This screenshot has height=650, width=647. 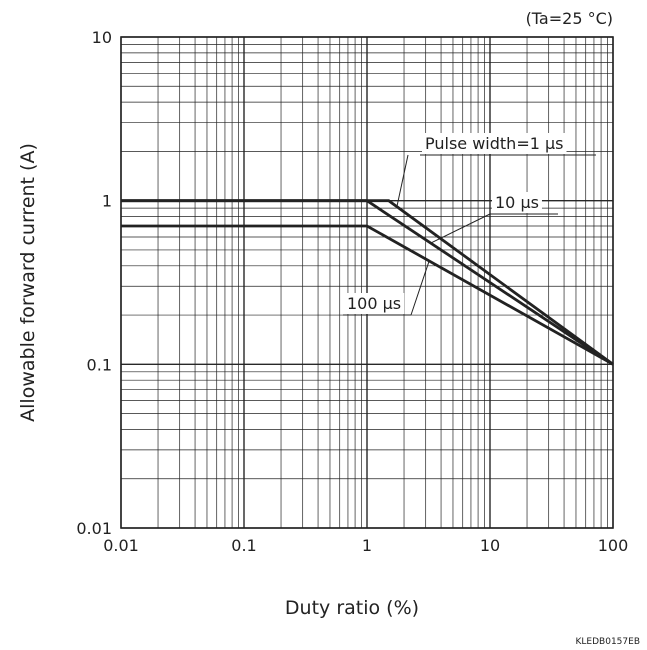 What do you see at coordinates (107, 201) in the screenshot?
I see `y-tick-label: 1` at bounding box center [107, 201].